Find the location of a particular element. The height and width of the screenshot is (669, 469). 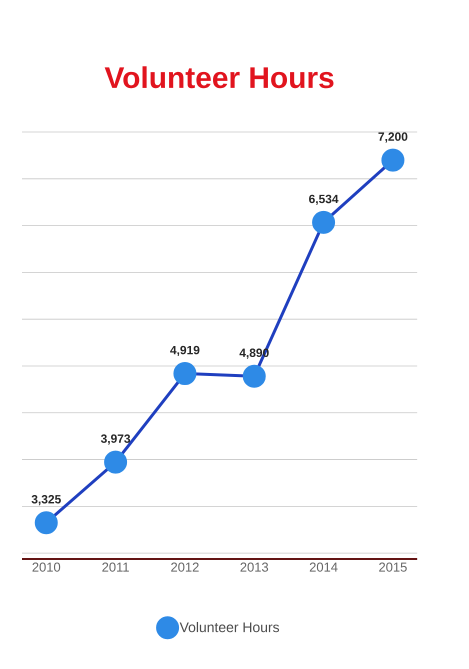

x-tick-label: 2010 is located at coordinates (46, 567).